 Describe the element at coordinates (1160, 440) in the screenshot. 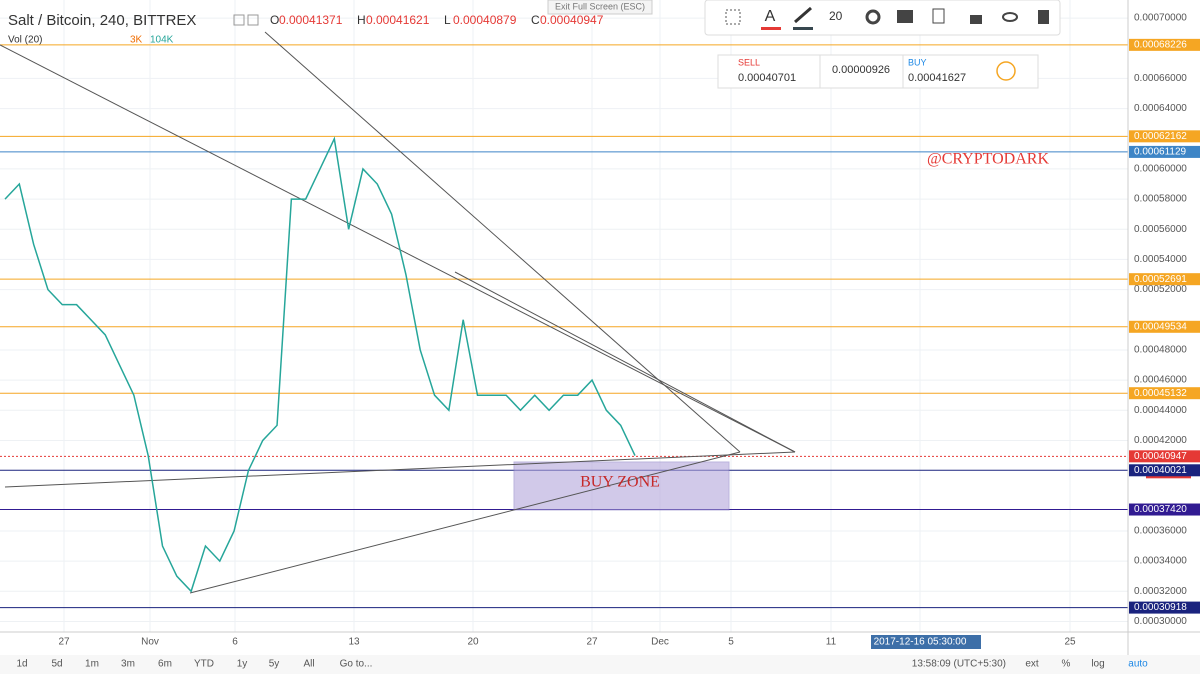

I see `y-tick-label: 0.00042000` at that location.